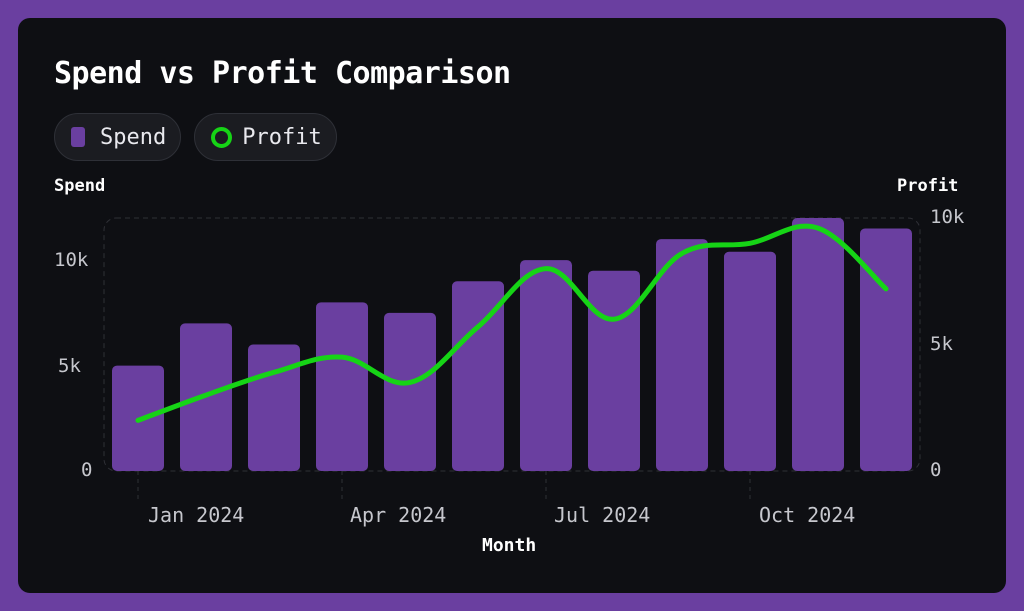 This screenshot has height=611, width=1024. I want to click on right-tick-0: 0, so click(936, 470).